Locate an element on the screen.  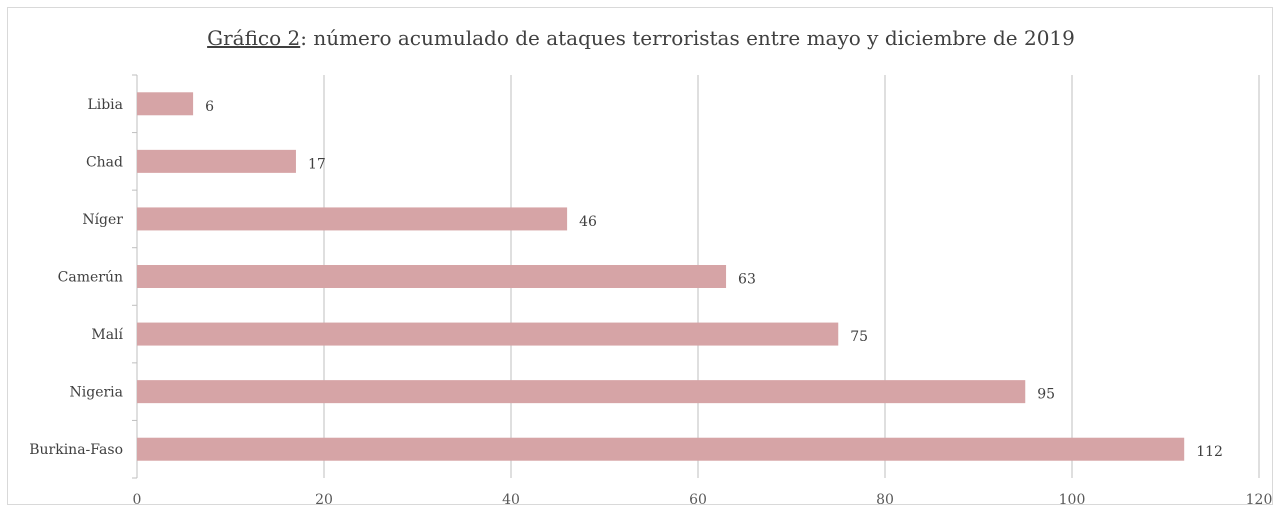
x-tick-label: 60 is located at coordinates (698, 500).